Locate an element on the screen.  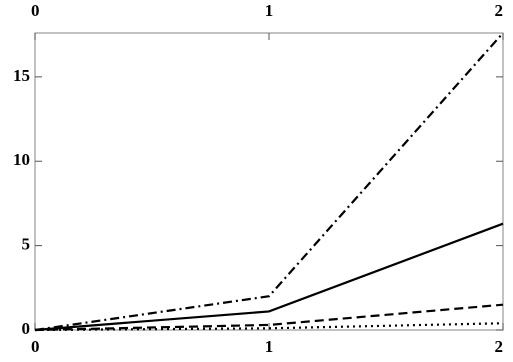
x-tick-label: 1 is located at coordinates (269, 346).